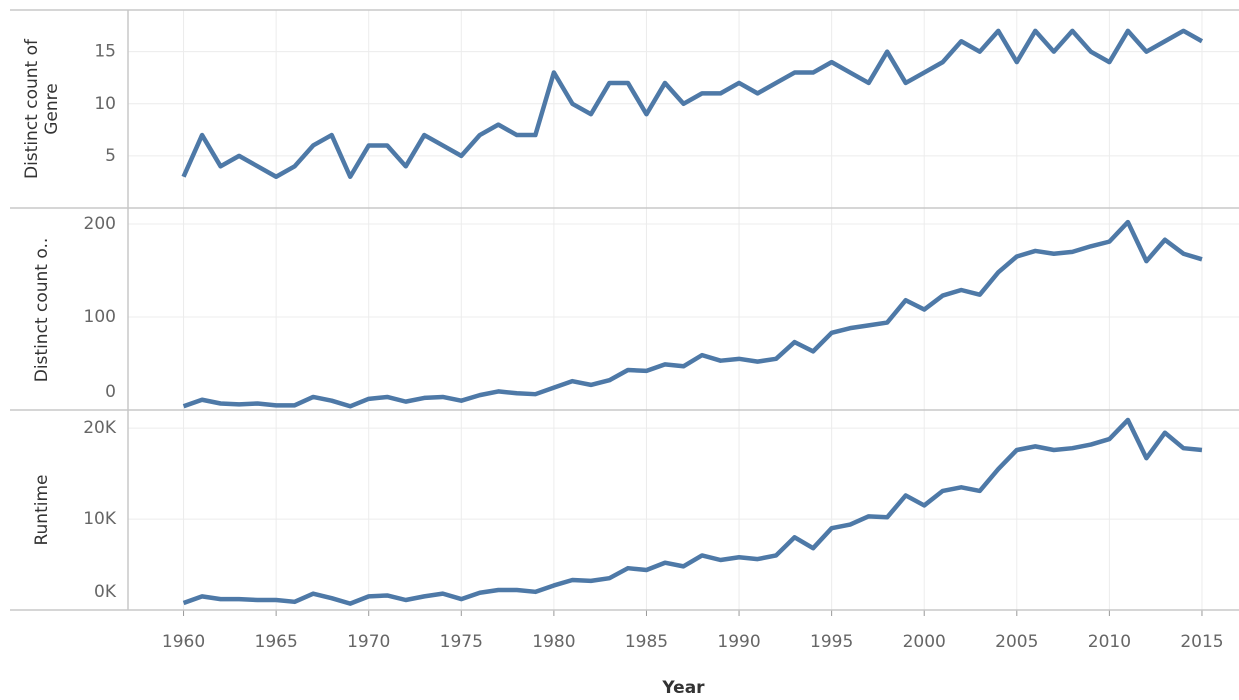  I want to click on x-tick-label: 2005, so click(1016, 642).